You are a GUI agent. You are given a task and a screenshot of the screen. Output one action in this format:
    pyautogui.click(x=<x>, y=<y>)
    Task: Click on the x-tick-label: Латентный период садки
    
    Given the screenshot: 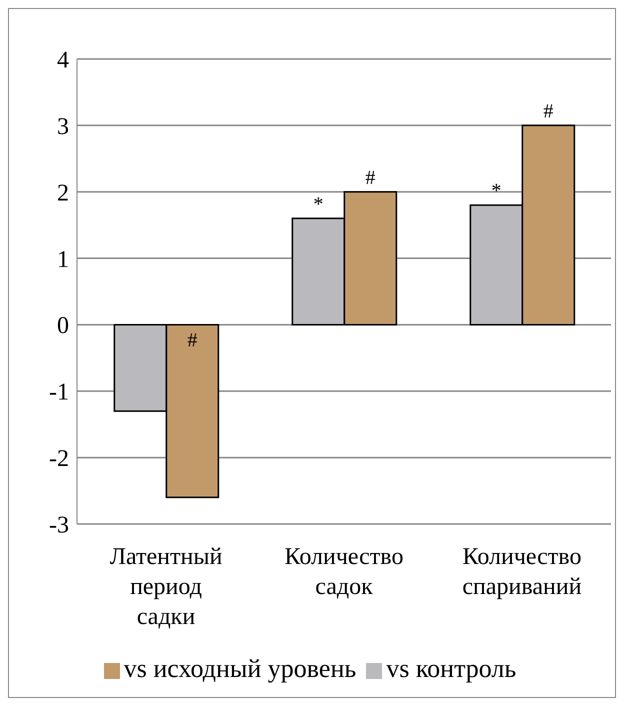 What is the action you would take?
    pyautogui.click(x=166, y=587)
    